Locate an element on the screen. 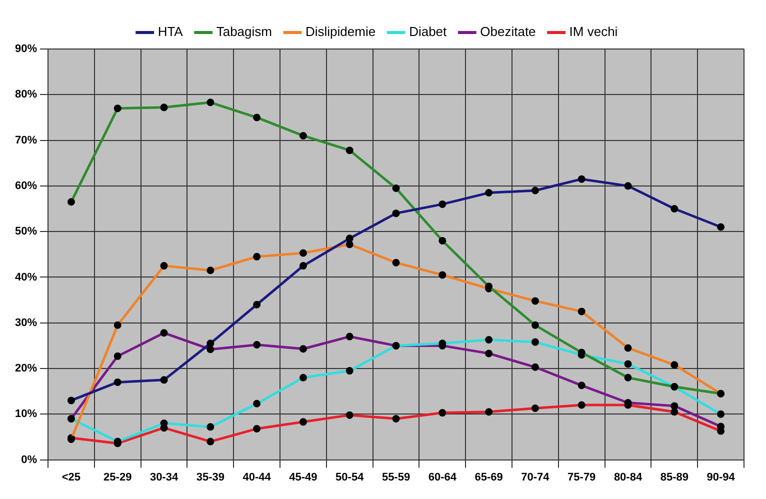 This screenshot has height=499, width=766. legend-label: IM vechi is located at coordinates (593, 32).